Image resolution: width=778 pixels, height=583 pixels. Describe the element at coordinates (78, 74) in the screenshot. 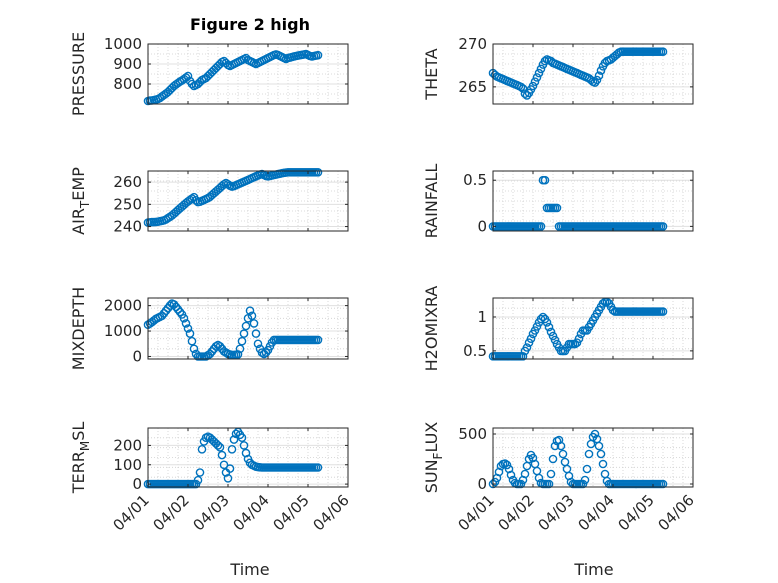

I see `y-axis-label: PRESSURE` at that location.